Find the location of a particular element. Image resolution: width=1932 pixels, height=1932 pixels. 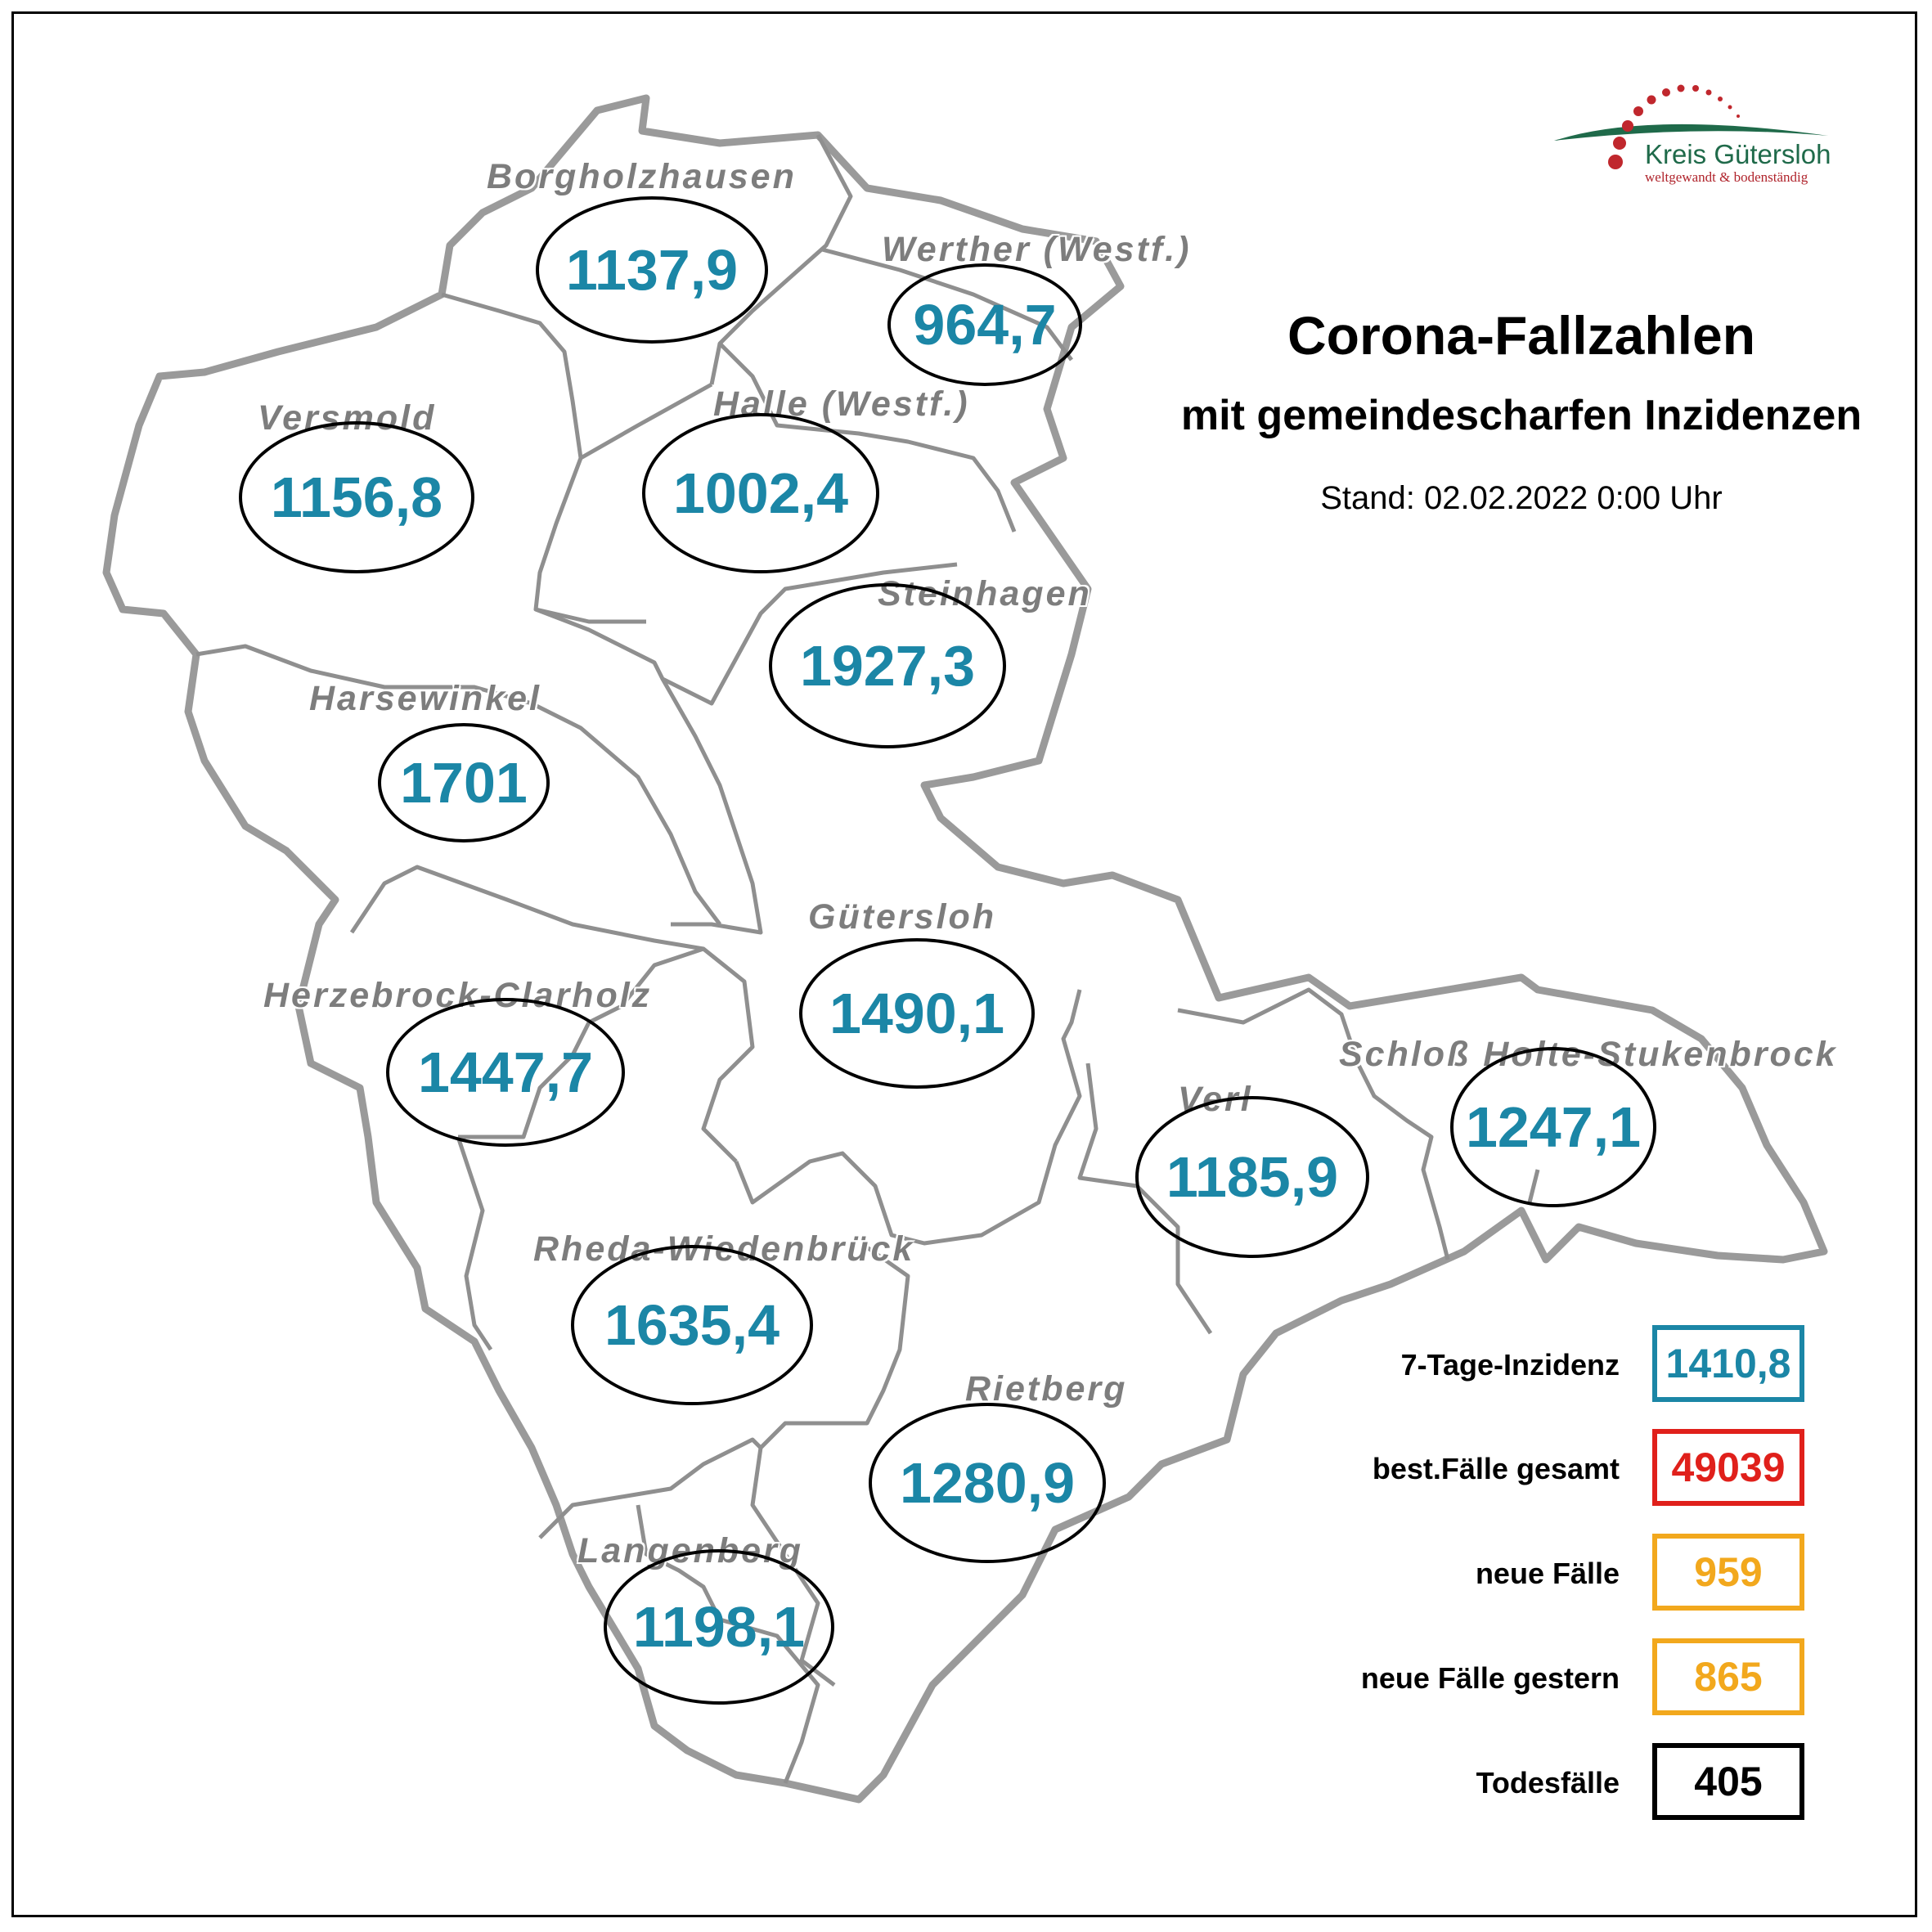

incidence-value: 964,7 is located at coordinates (985, 325).